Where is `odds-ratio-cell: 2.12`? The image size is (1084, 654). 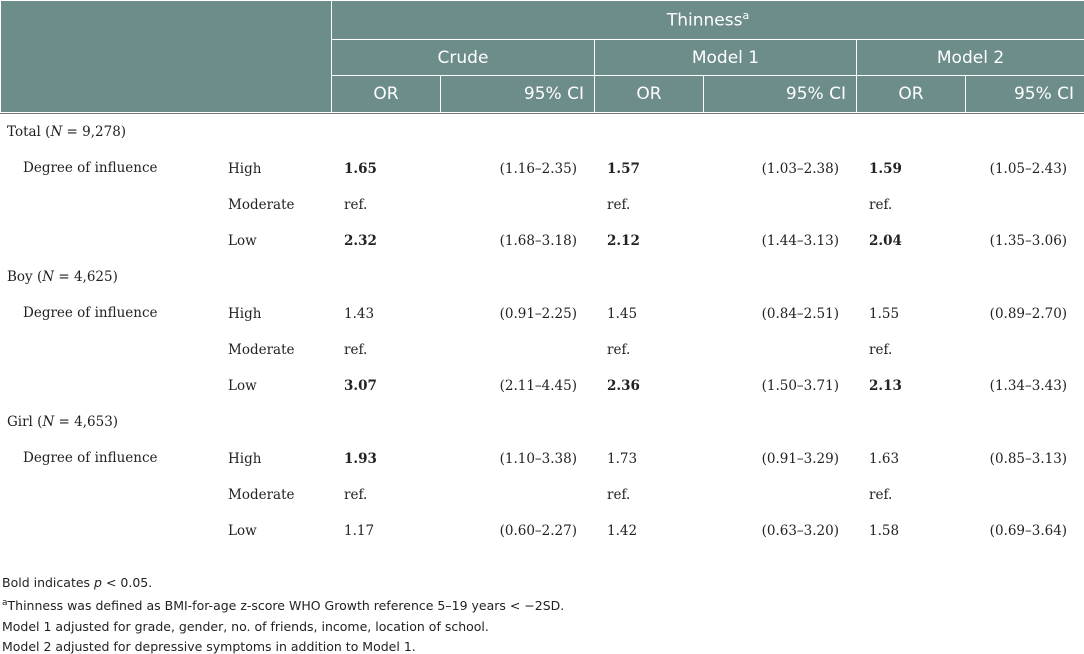
odds-ratio-cell: 2.12 is located at coordinates (649, 240).